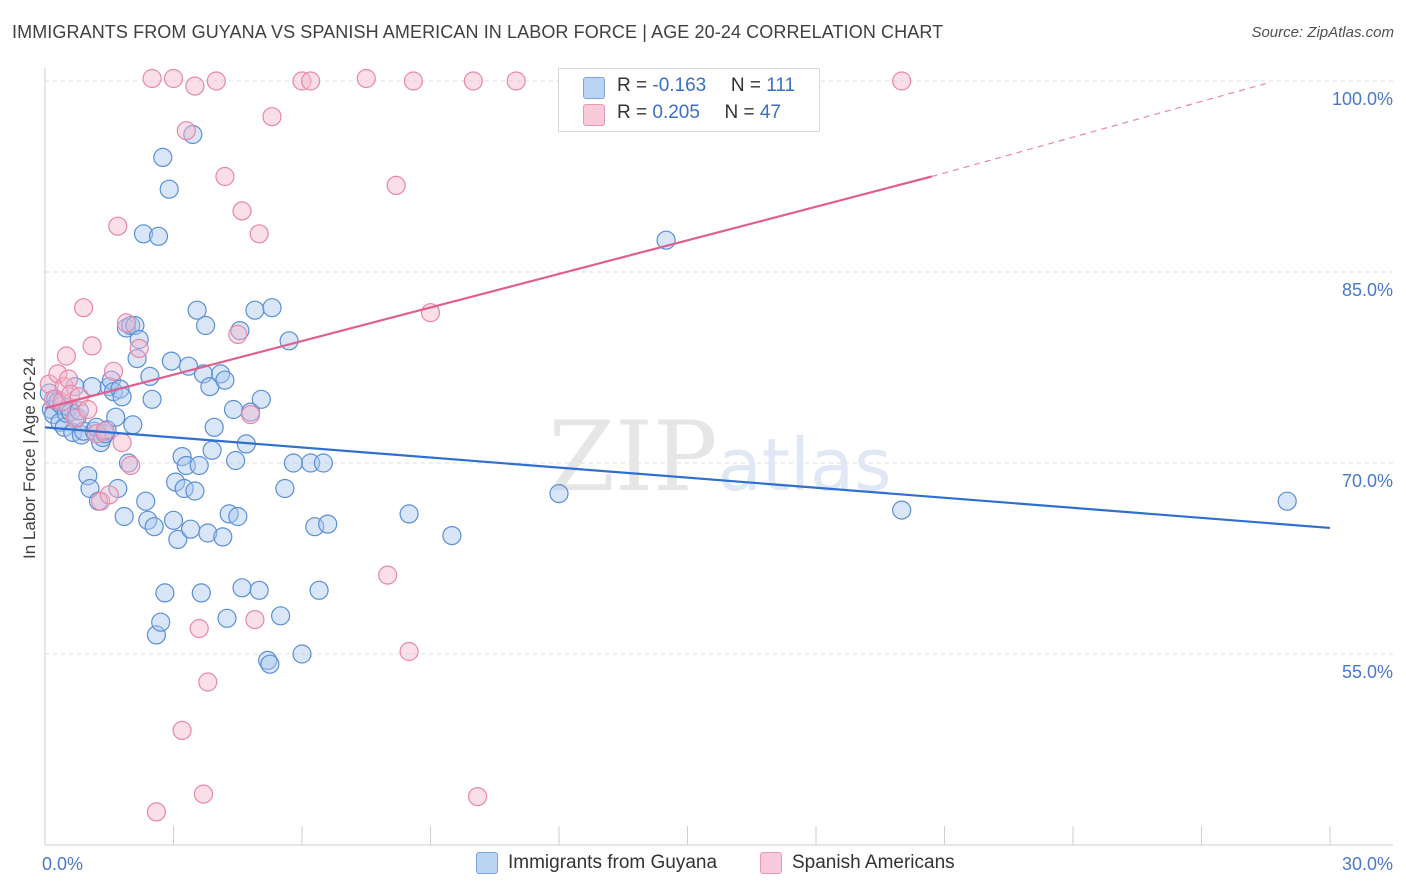 This screenshot has width=1406, height=892. Describe the element at coordinates (748, 85) in the screenshot. I see `legend-n-label: N =` at that location.